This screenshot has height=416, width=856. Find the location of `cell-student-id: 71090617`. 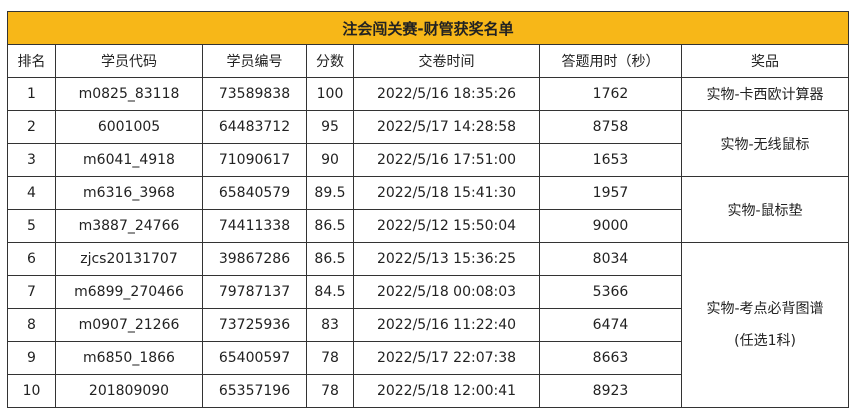

cell-student-id: 71090617 is located at coordinates (254, 160).